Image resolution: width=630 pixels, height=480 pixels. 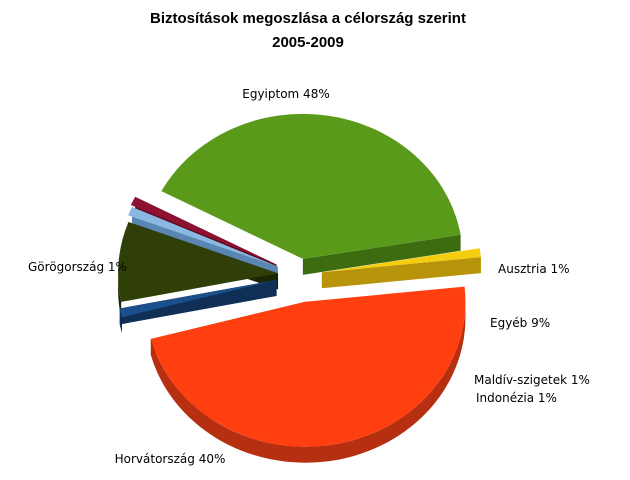 I want to click on pie-slice-cut-ausztria, so click(x=198, y=302).